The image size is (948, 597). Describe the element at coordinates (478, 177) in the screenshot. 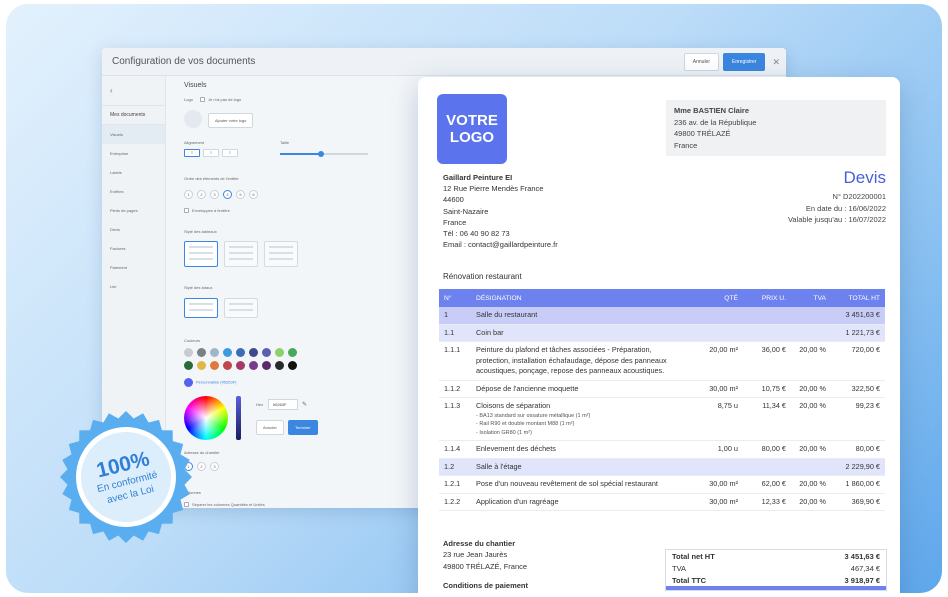

I see `company-name: Gaillard Peinture EI` at that location.